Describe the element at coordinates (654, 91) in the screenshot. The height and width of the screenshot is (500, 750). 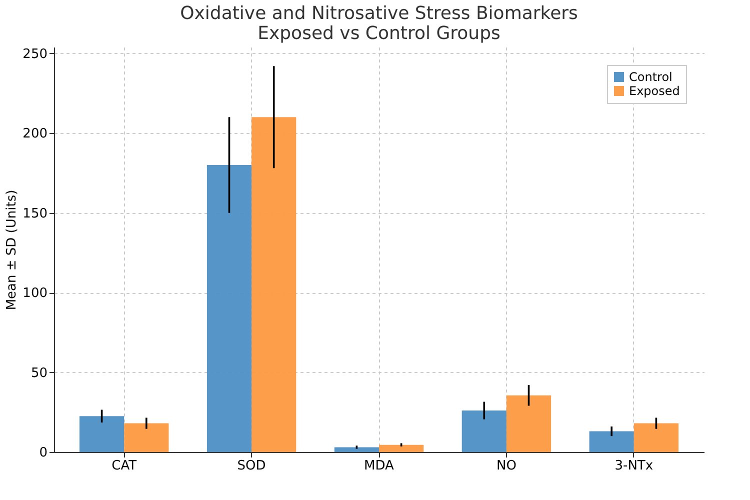
I see `legend-label: Exposed` at that location.